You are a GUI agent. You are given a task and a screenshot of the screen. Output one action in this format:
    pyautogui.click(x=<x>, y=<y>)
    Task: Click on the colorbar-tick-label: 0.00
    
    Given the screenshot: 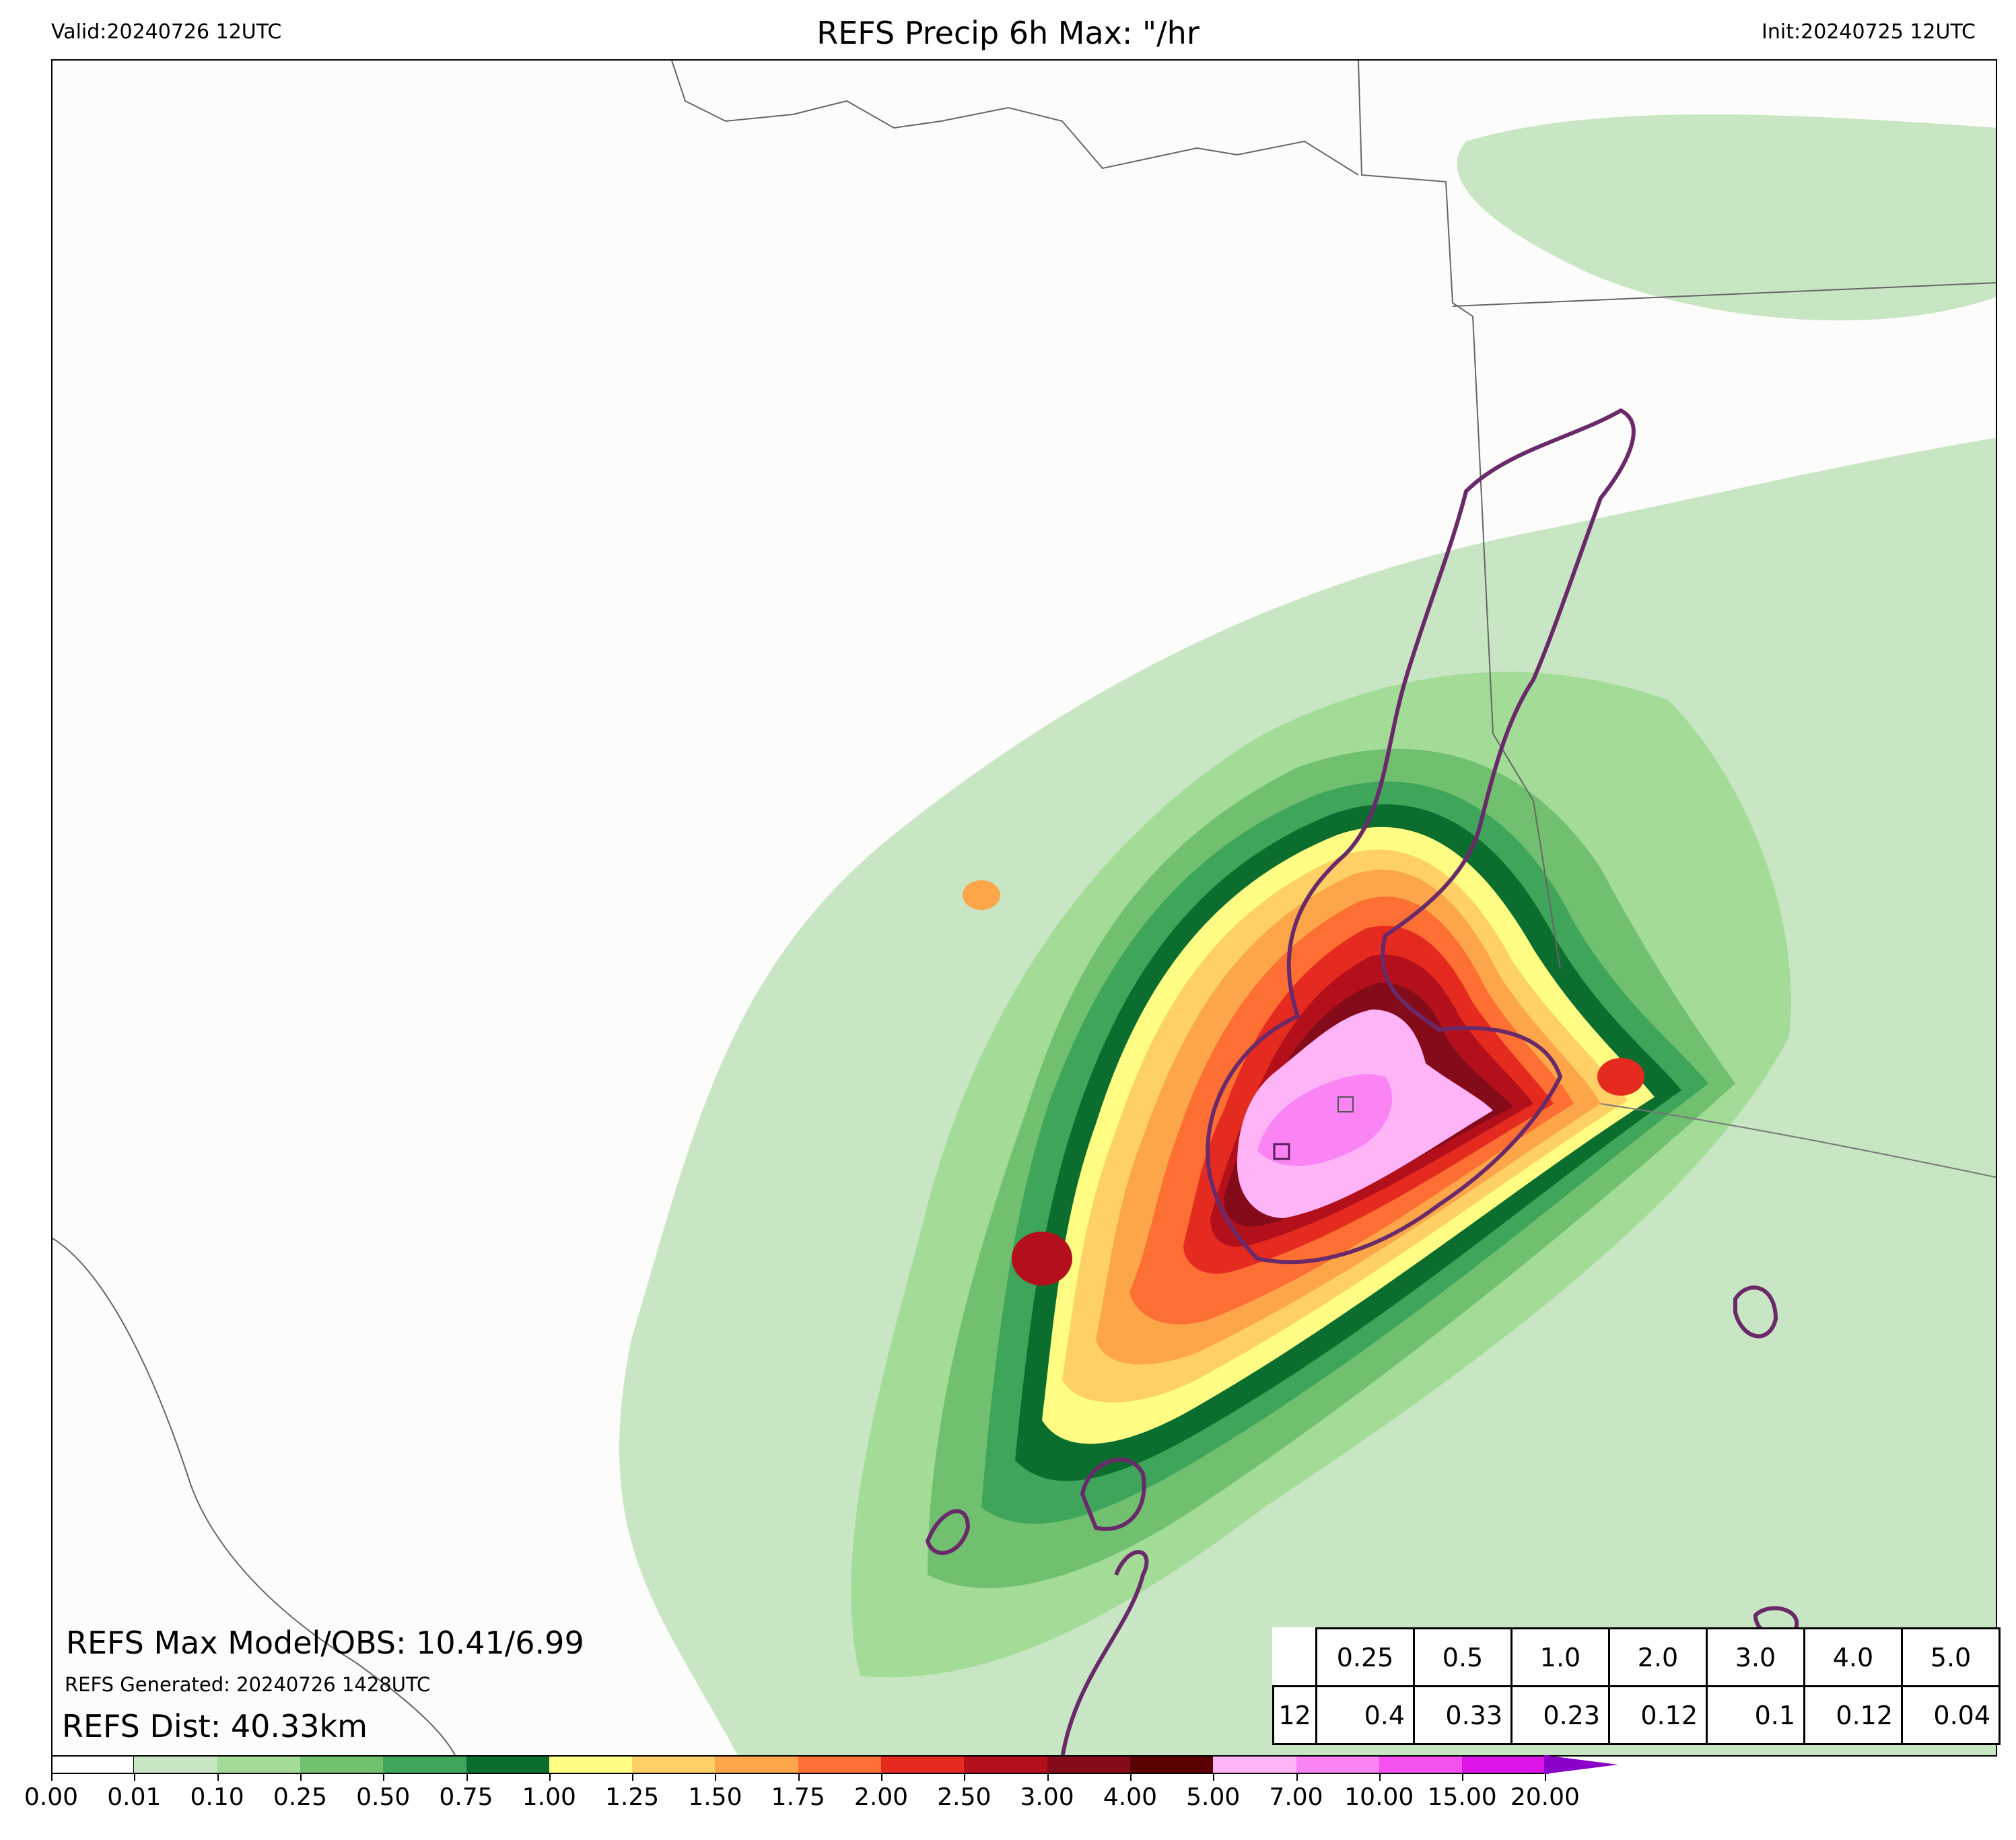 What is the action you would take?
    pyautogui.click(x=51, y=1797)
    